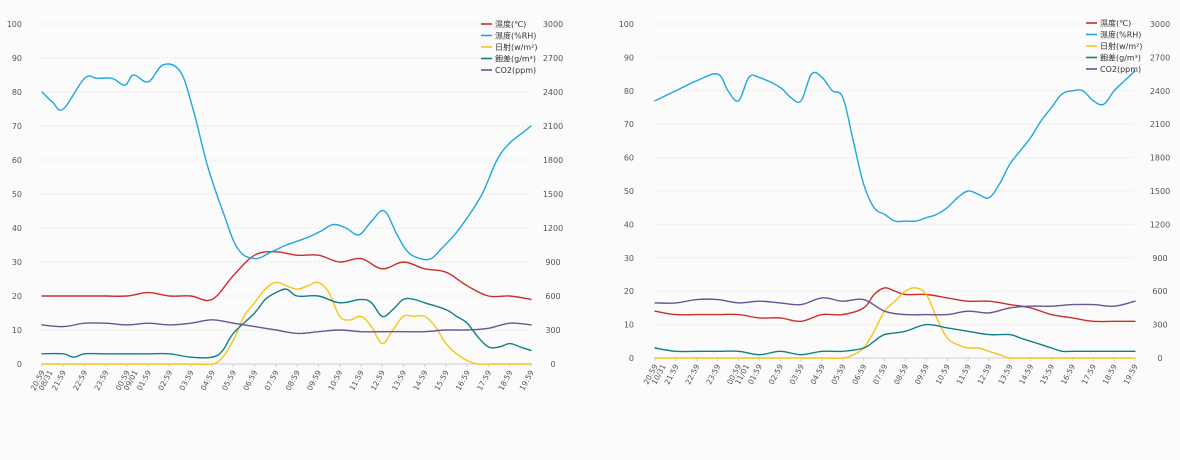  I want to click on x-axis-tick-label: 18:59, so click(1110, 375).